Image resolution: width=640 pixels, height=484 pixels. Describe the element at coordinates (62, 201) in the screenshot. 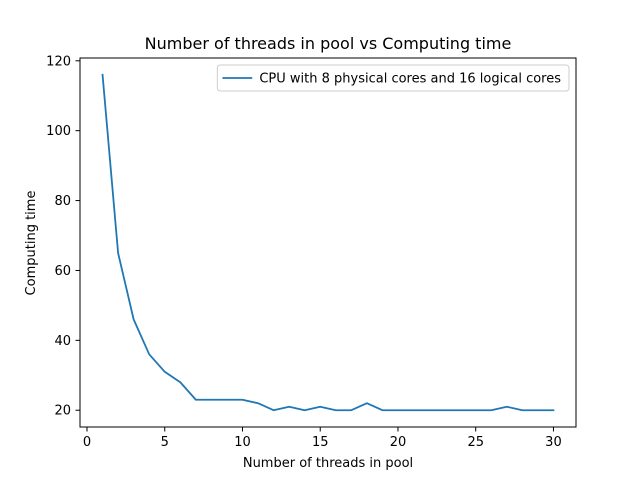

I see `y-tick-label: 80` at that location.